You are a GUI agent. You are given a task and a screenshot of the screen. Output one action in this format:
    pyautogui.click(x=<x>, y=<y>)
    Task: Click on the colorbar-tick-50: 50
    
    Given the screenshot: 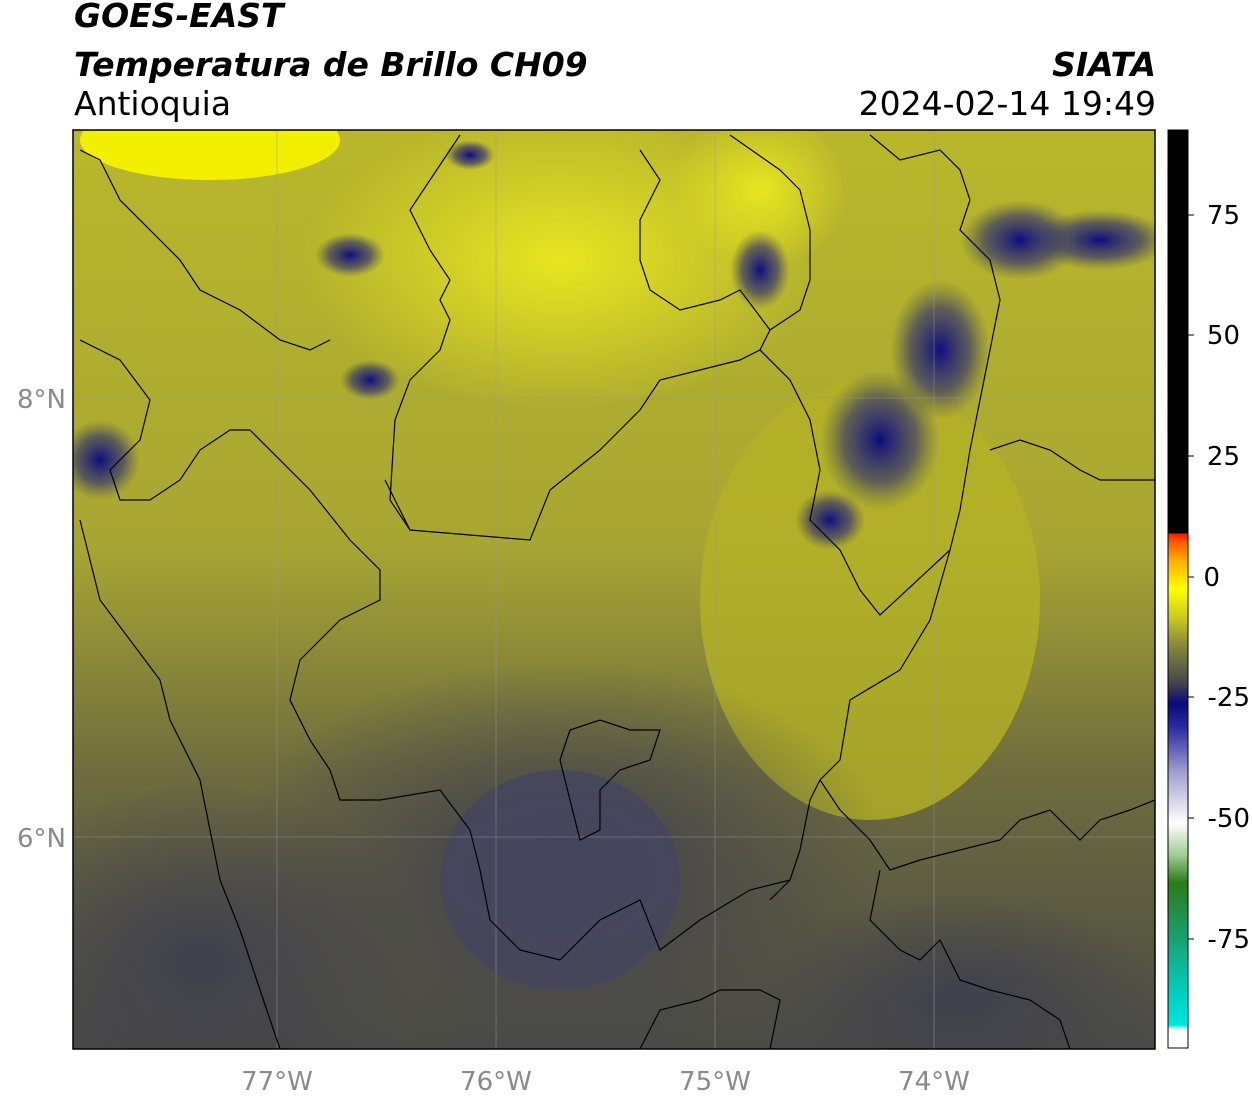 What is the action you would take?
    pyautogui.click(x=1223, y=336)
    